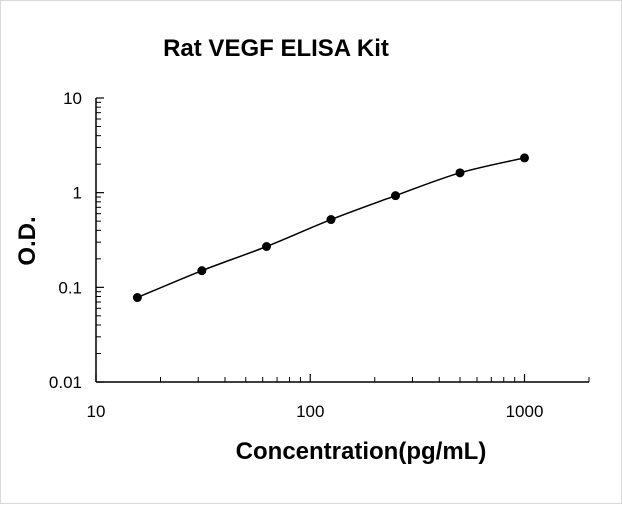 The height and width of the screenshot is (508, 622). I want to click on x-tick-label: 100, so click(310, 411).